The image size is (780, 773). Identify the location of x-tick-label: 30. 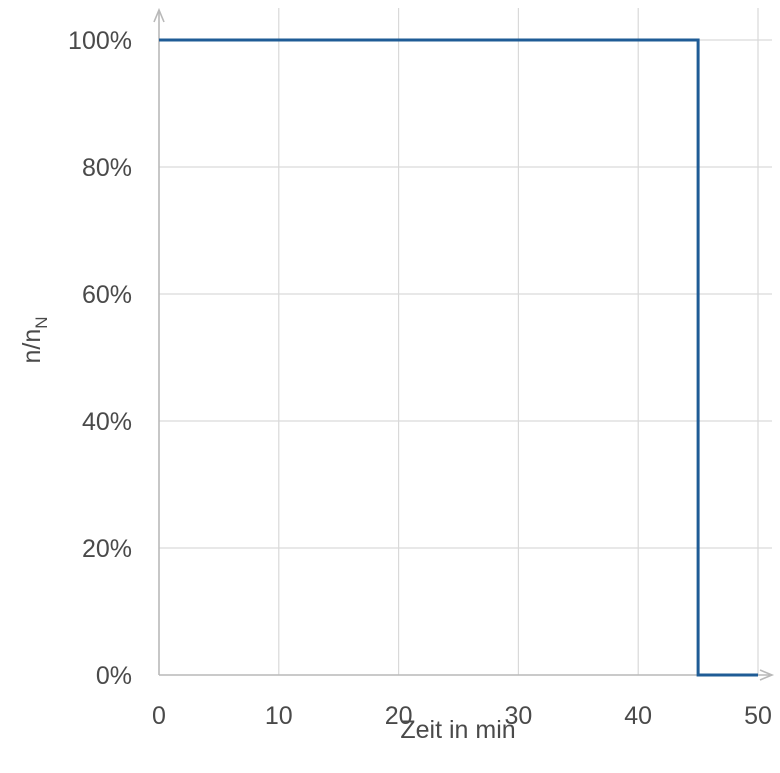
(518, 716).